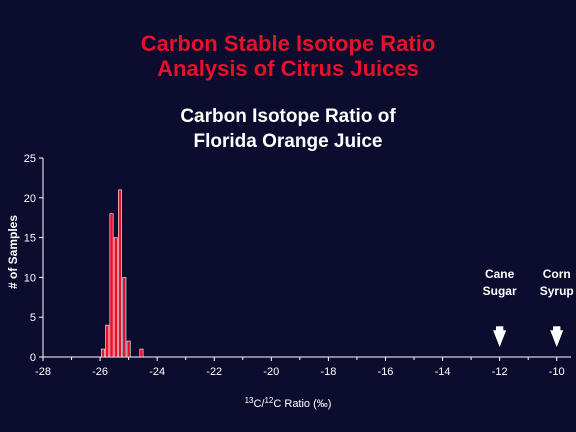  What do you see at coordinates (33, 318) in the screenshot?
I see `y-tick-label: 5` at bounding box center [33, 318].